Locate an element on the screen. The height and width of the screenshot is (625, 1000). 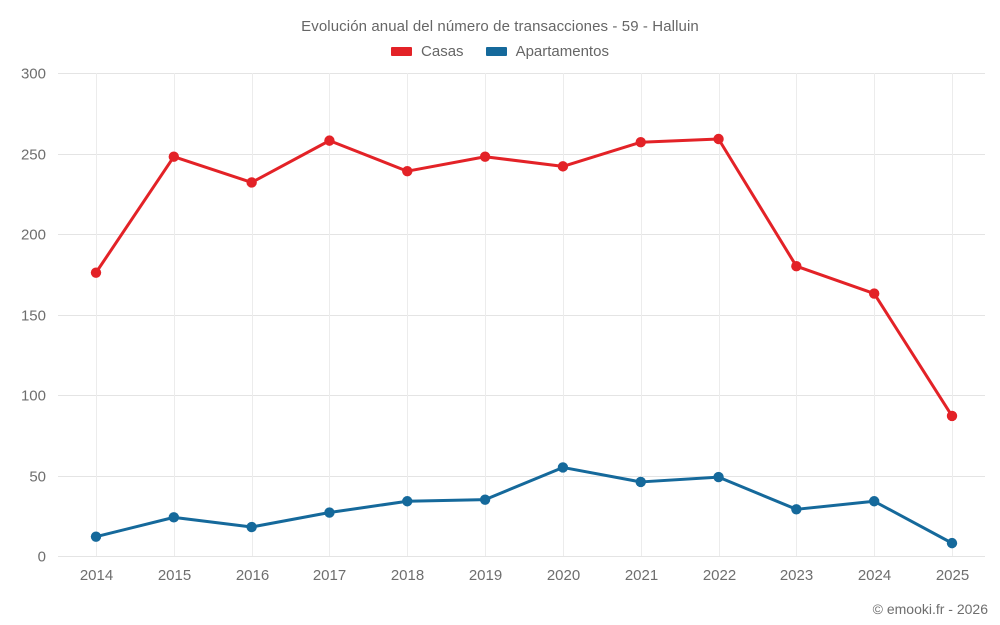
data-point-apartamentos: 2014 — Apartamentos: 12 is located at coordinates (96, 536).